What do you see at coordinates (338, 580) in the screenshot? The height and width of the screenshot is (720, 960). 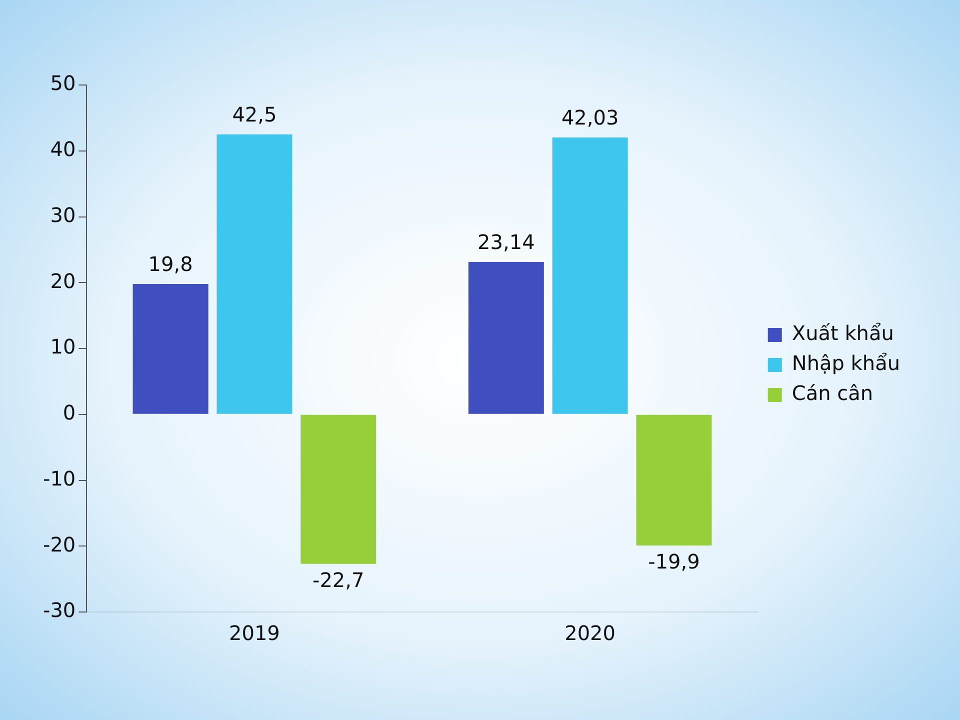 I see `data-label: -22,7` at bounding box center [338, 580].